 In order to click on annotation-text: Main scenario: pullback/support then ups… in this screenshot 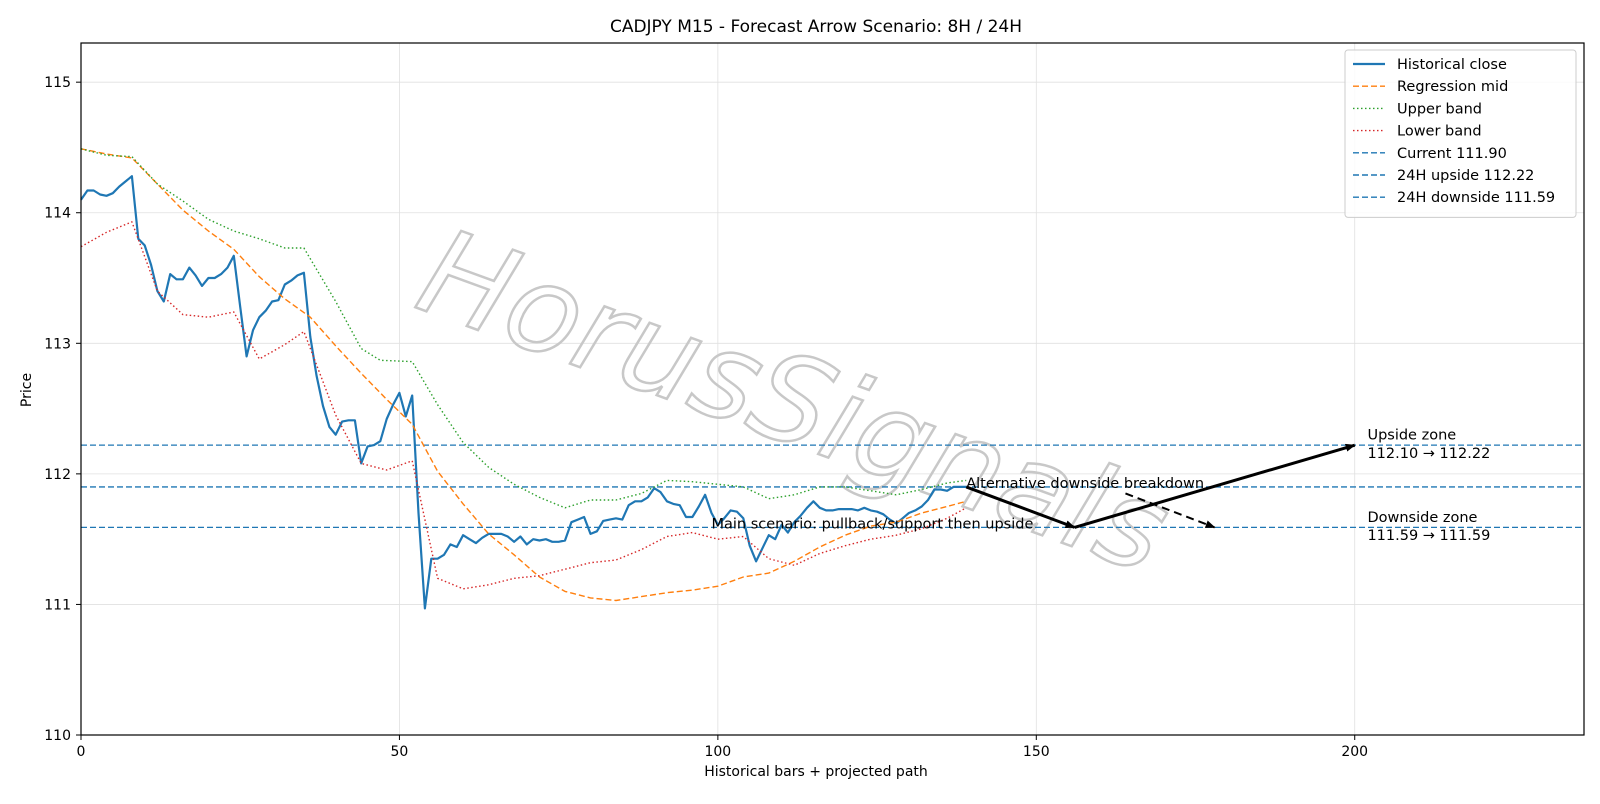, I will do `click(872, 524)`.